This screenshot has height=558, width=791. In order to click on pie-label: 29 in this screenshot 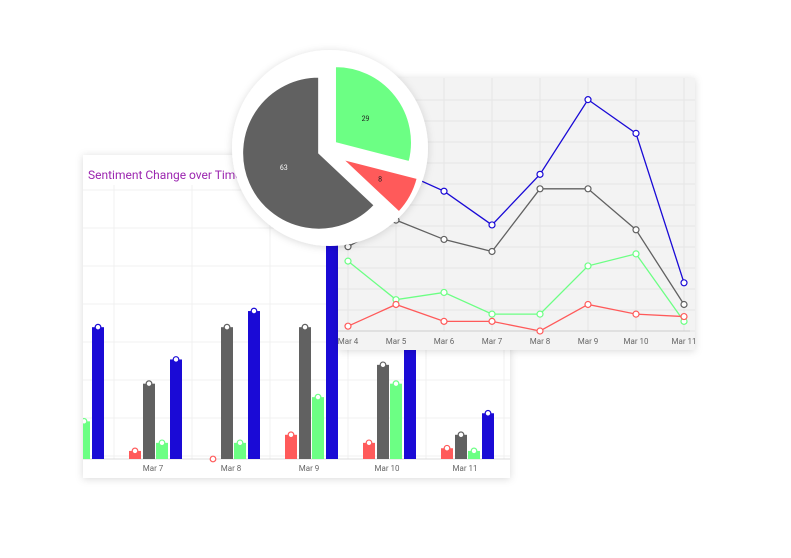, I will do `click(366, 119)`.